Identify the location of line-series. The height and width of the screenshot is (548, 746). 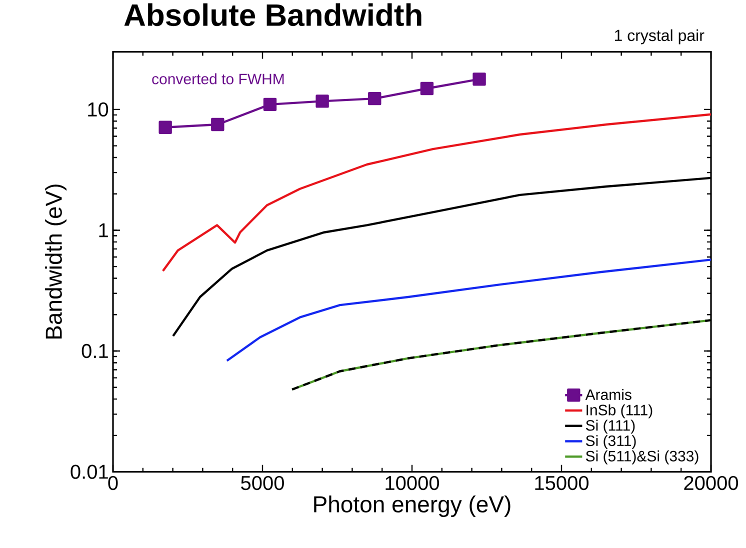
(469, 310).